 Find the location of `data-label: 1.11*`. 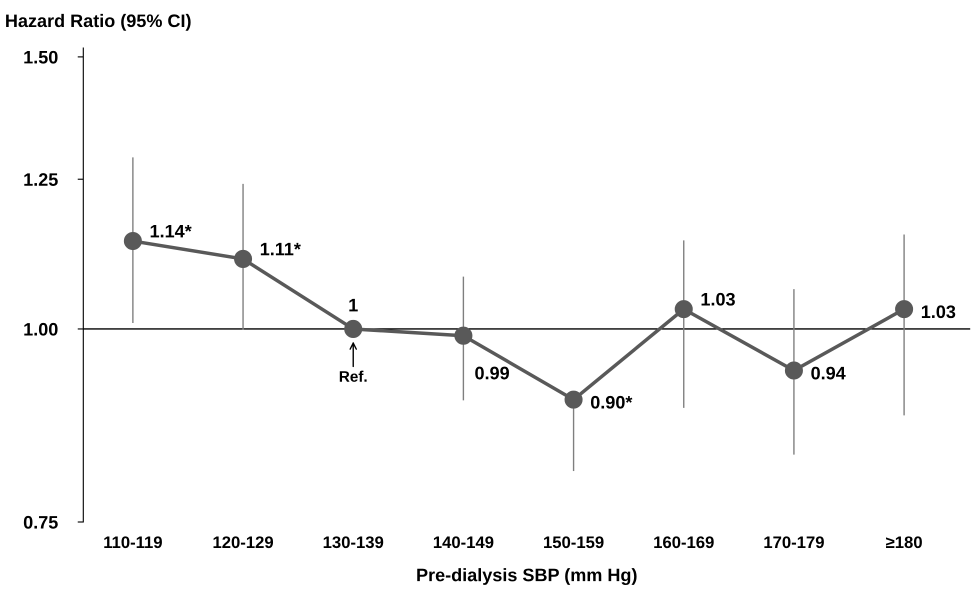

data-label: 1.11* is located at coordinates (280, 249).